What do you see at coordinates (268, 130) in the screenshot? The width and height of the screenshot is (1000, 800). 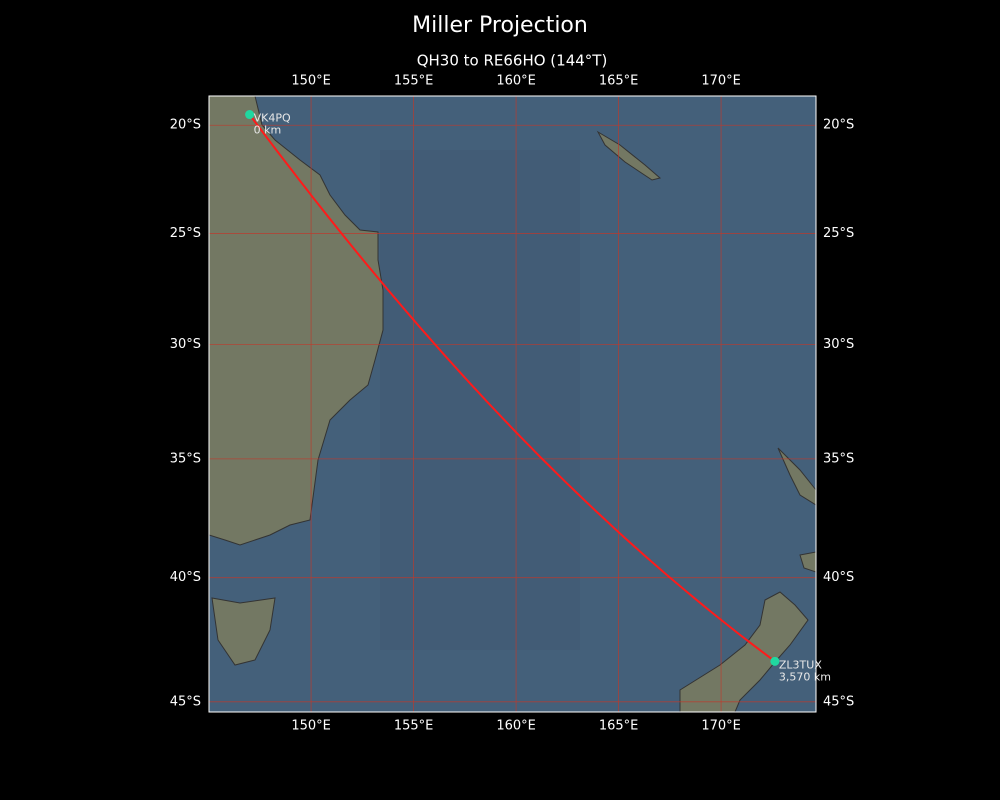 I see `station-distance: 0 km` at bounding box center [268, 130].